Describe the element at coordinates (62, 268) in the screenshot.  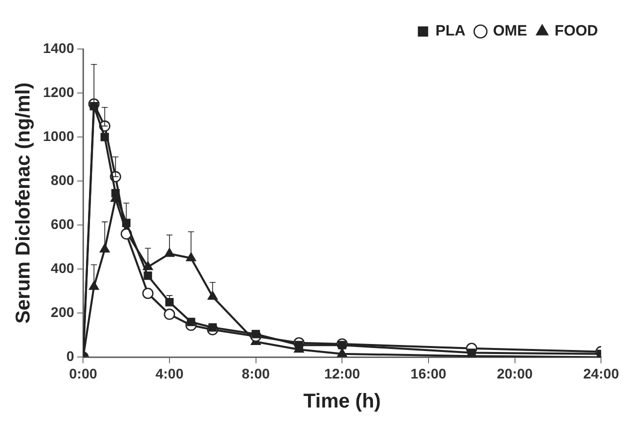
I see `y-tick-label: 400` at that location.